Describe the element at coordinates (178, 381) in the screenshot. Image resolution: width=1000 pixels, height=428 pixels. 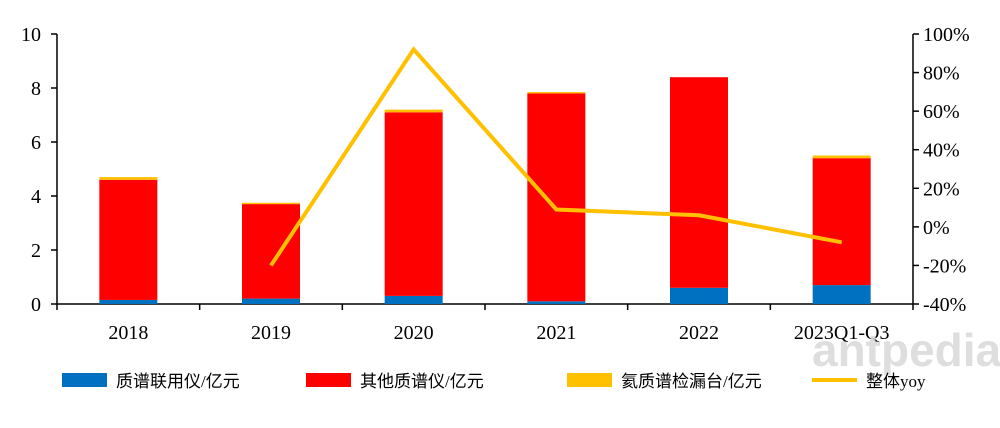
I see `legend-label-1: 质谱联用仪/亿元` at that location.